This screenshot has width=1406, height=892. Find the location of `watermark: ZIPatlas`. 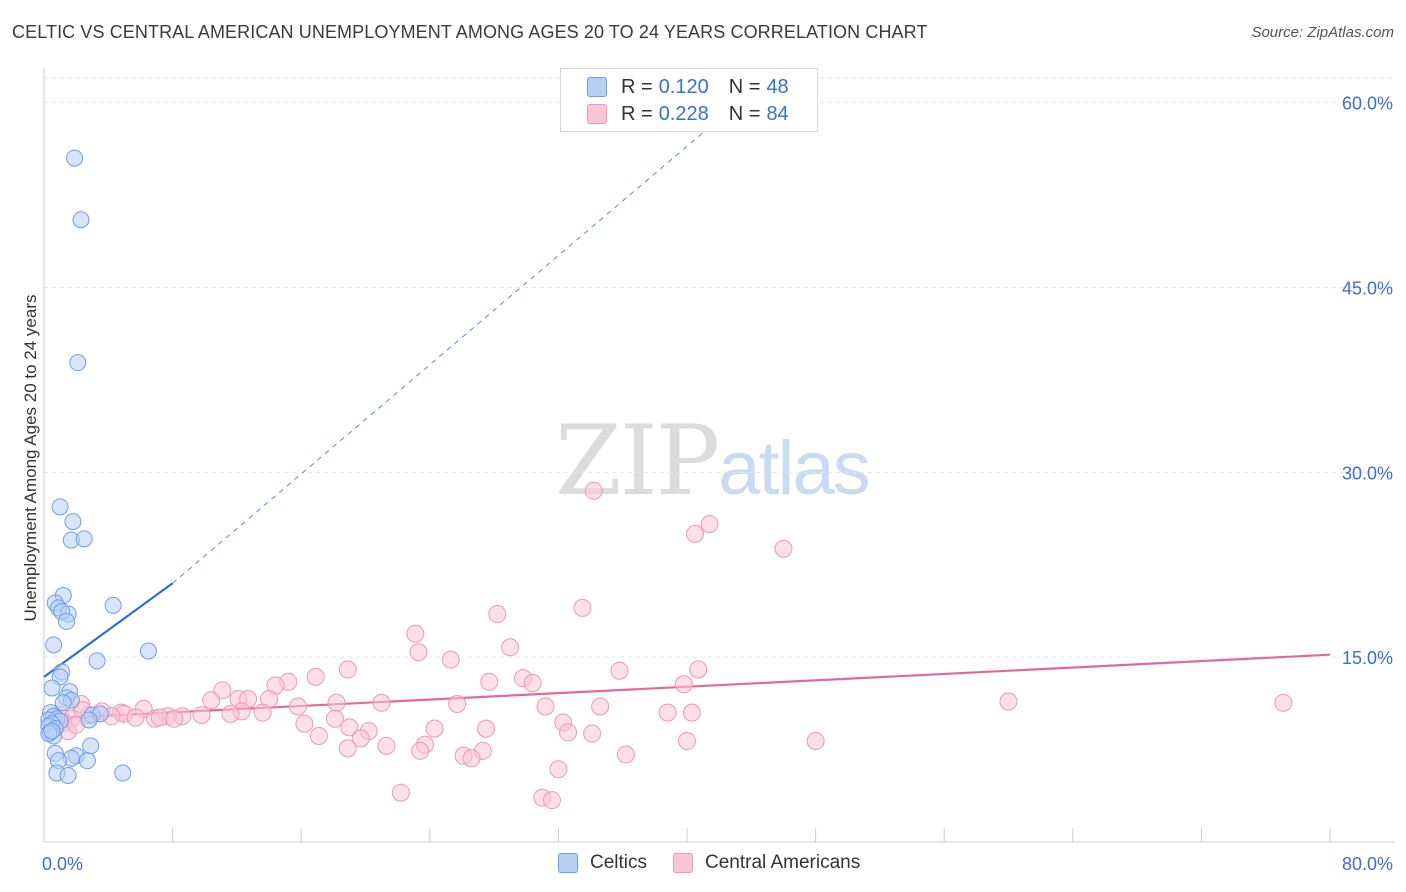

watermark: ZIPatlas is located at coordinates (713, 461).